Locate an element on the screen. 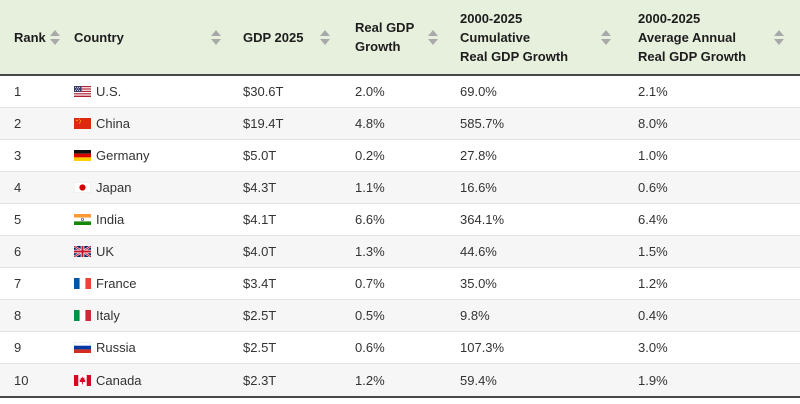  cell-rank: 5 is located at coordinates (18, 219).